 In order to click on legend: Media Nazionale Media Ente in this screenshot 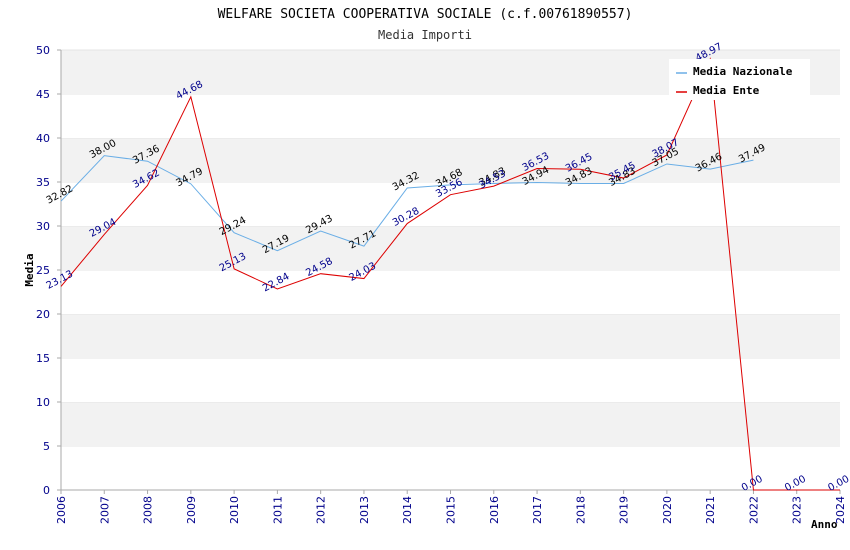, I will do `click(739, 79)`.